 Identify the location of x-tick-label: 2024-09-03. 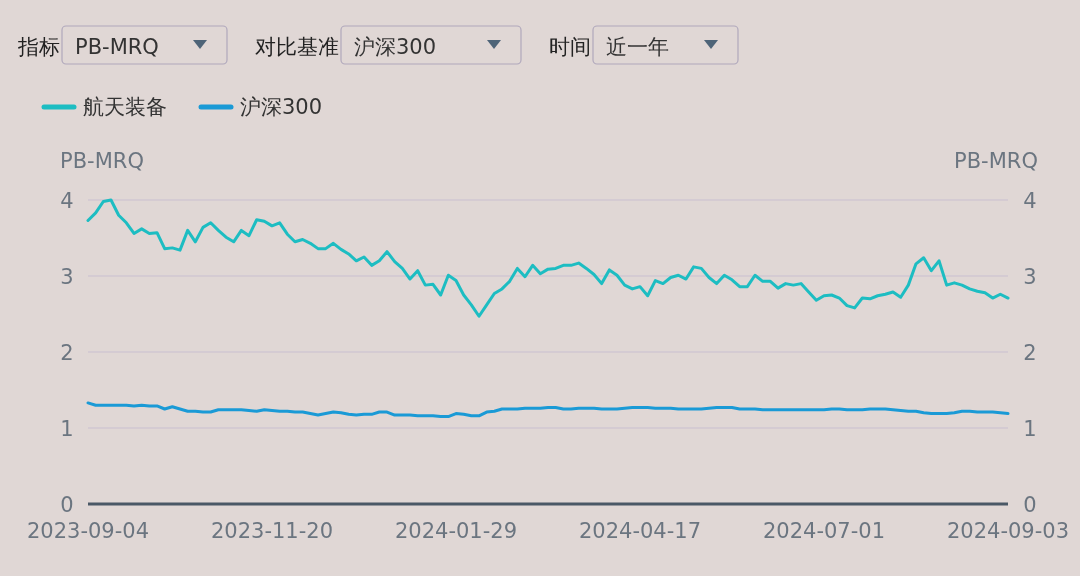
(1008, 531).